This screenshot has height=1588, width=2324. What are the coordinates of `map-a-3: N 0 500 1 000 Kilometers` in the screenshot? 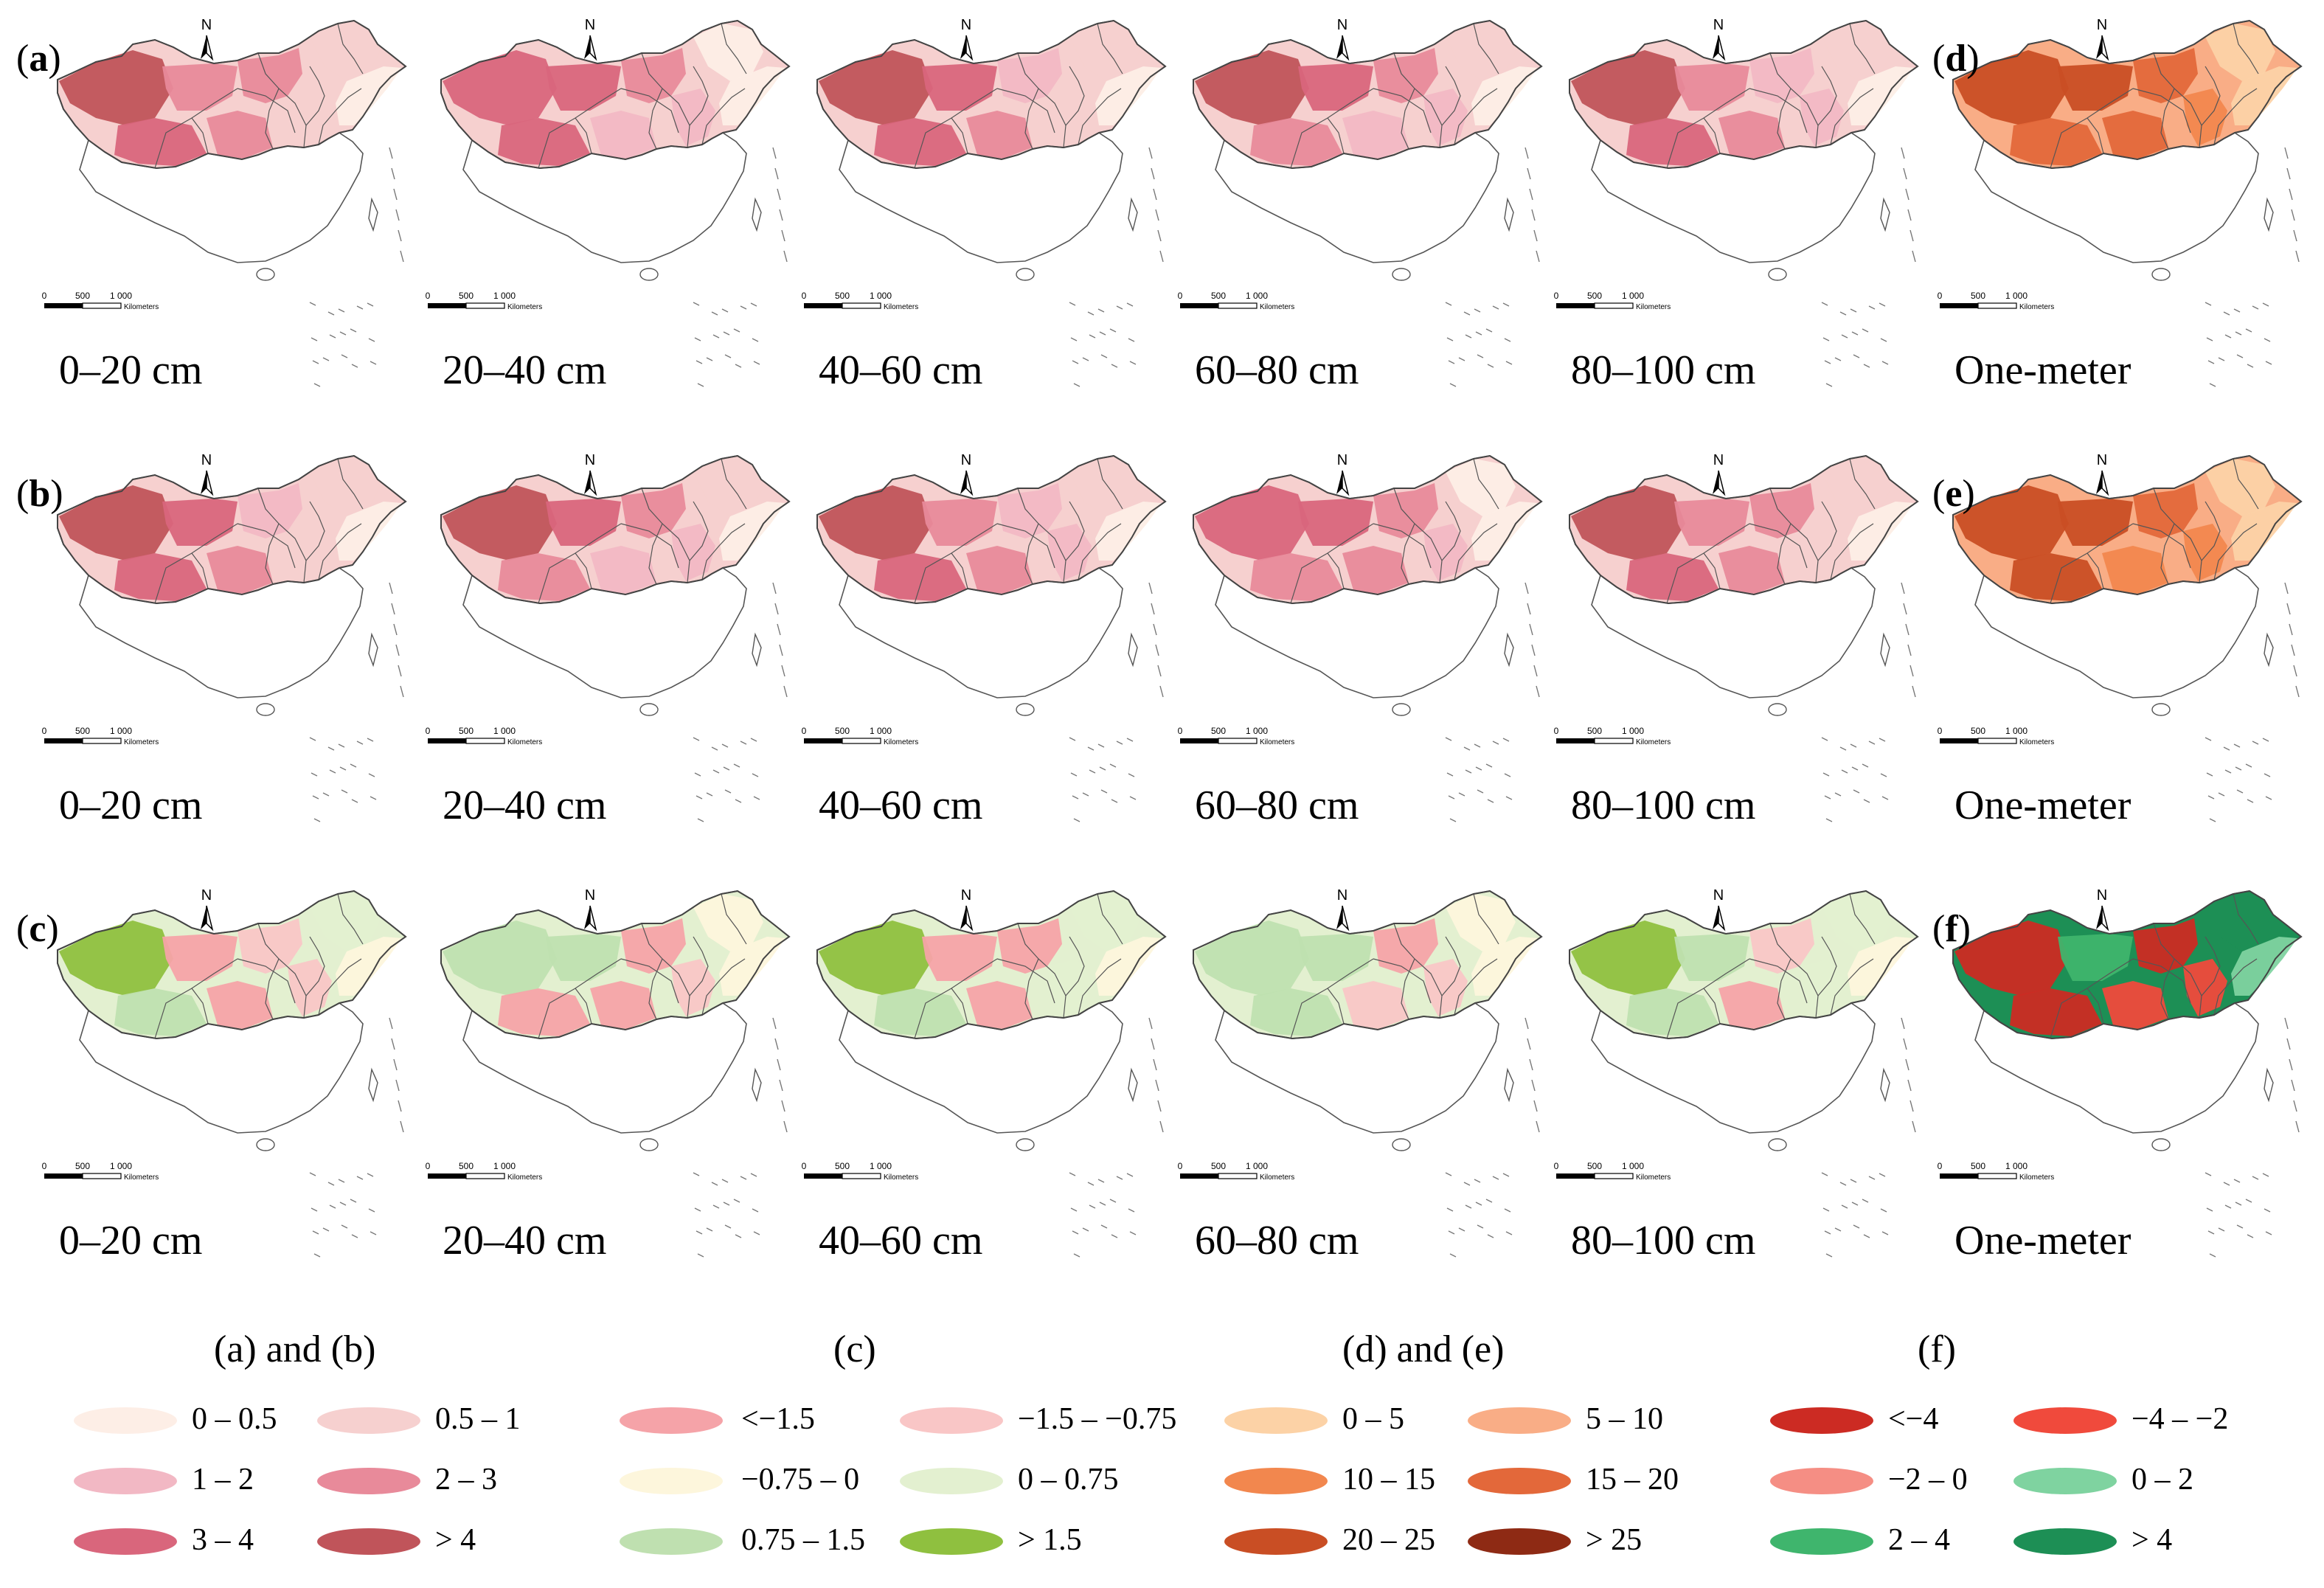 It's located at (985, 202).